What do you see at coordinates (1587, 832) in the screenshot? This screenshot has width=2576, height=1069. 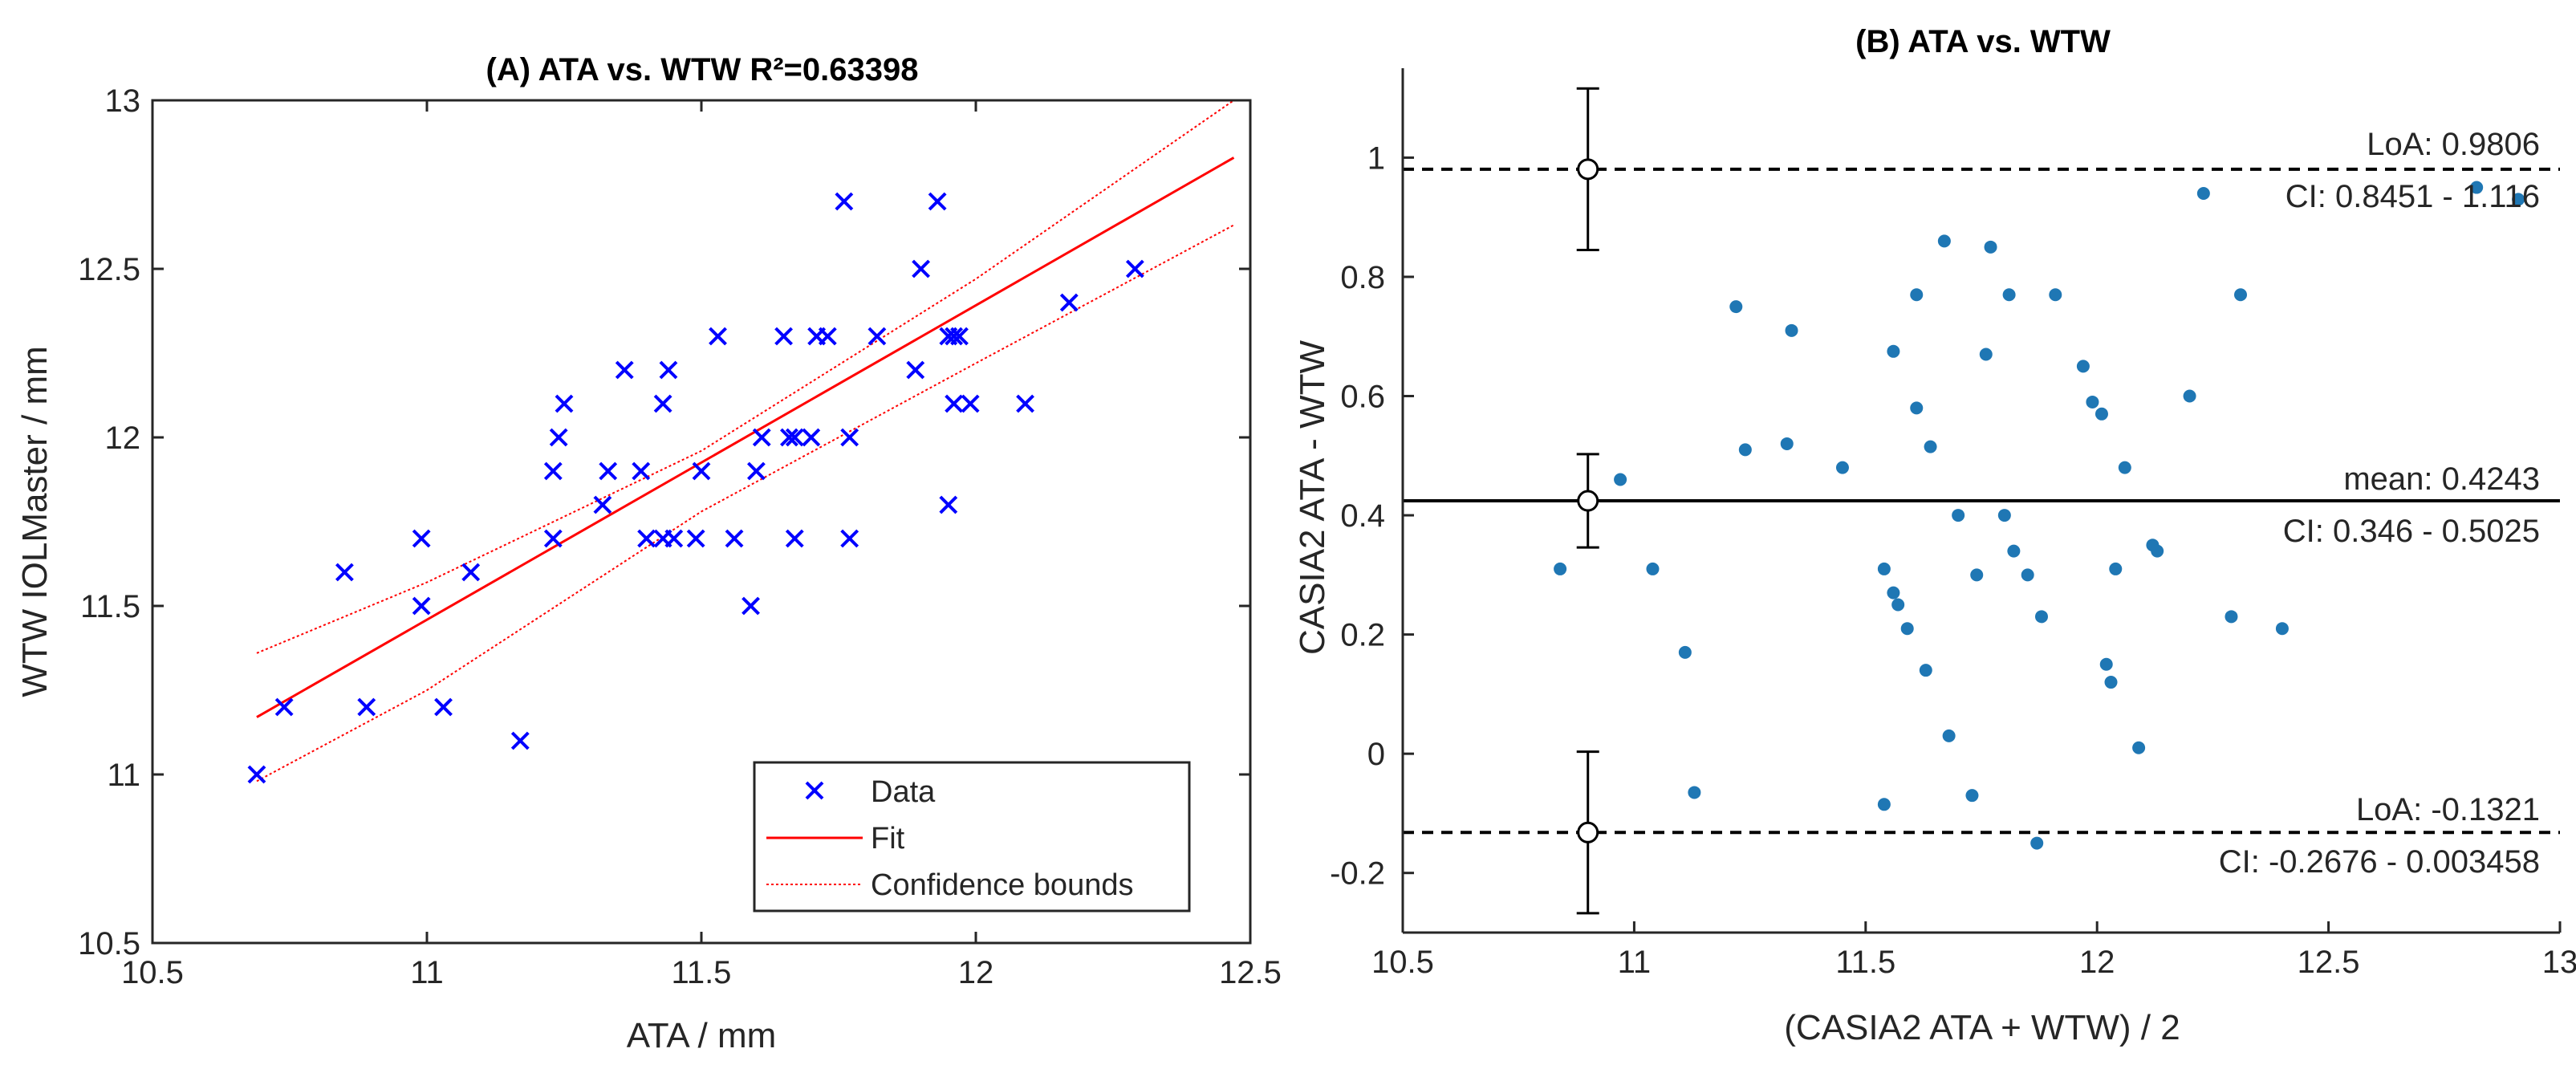 I see `ci-errorbar-lower` at bounding box center [1587, 832].